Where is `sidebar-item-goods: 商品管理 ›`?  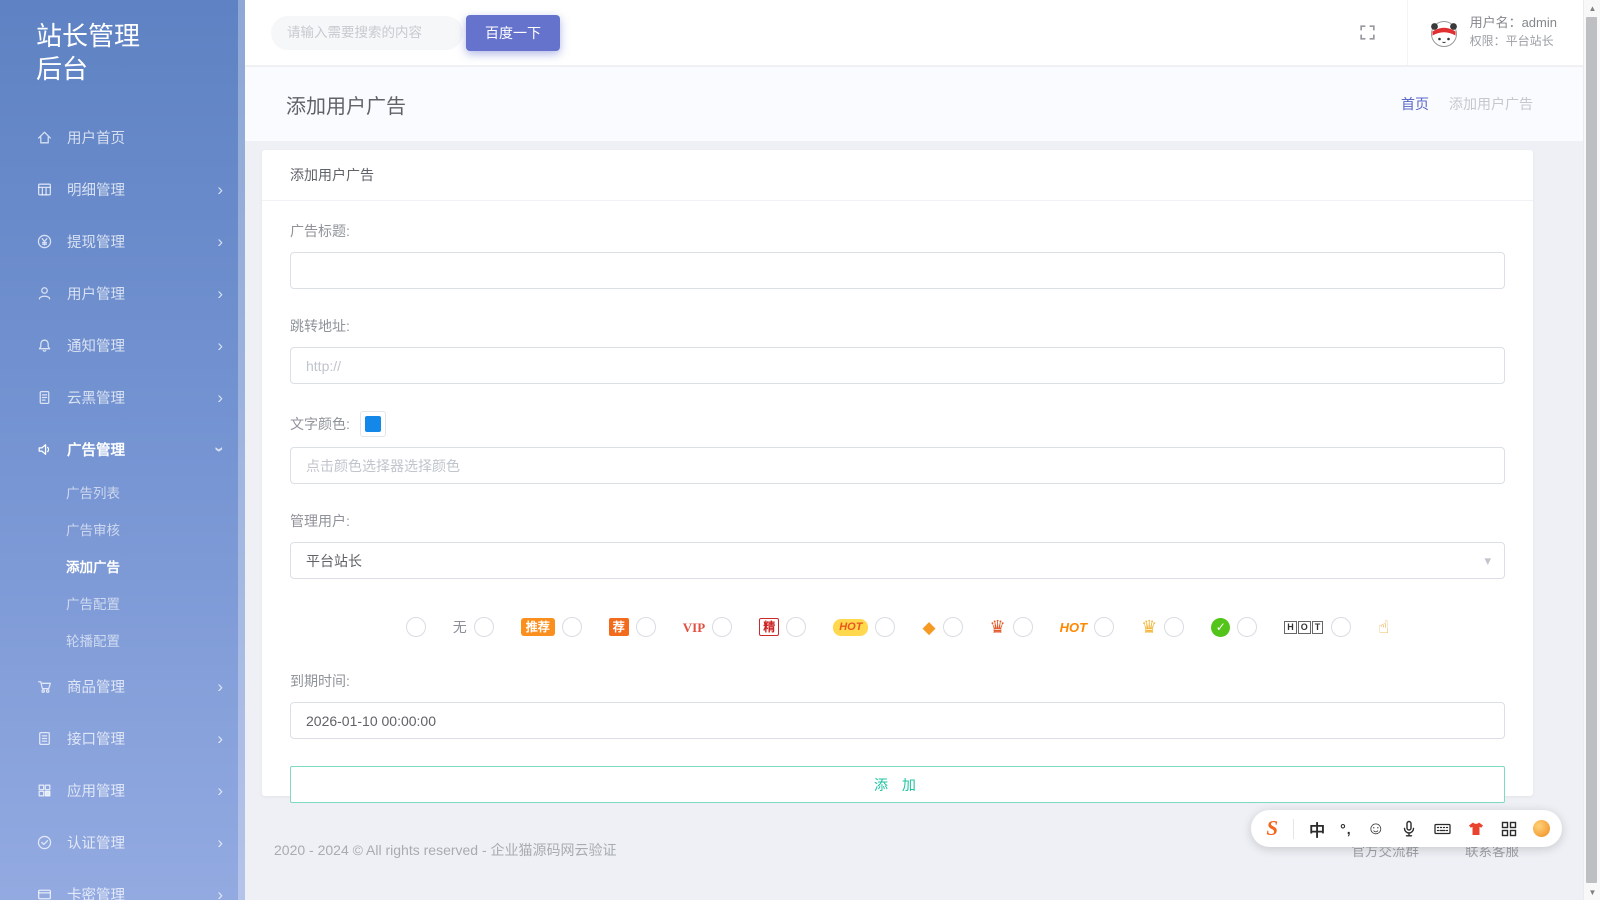 sidebar-item-goods: 商品管理 › is located at coordinates (122, 686).